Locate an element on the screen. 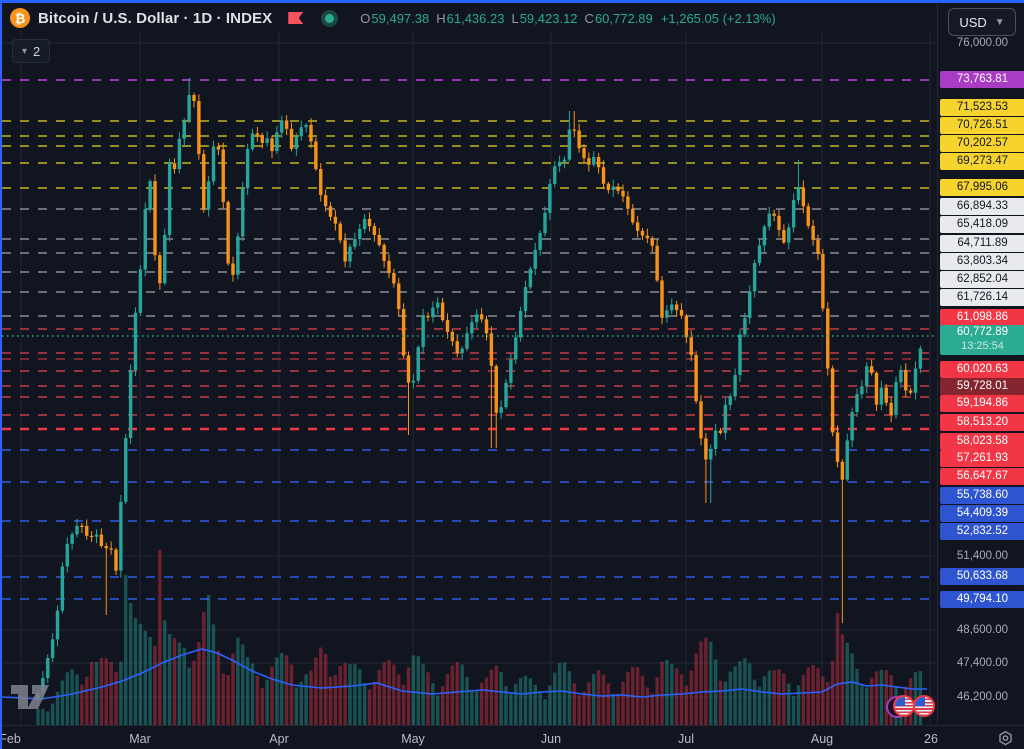 This screenshot has width=1024, height=749. tradingview-logo is located at coordinates (34, 699).